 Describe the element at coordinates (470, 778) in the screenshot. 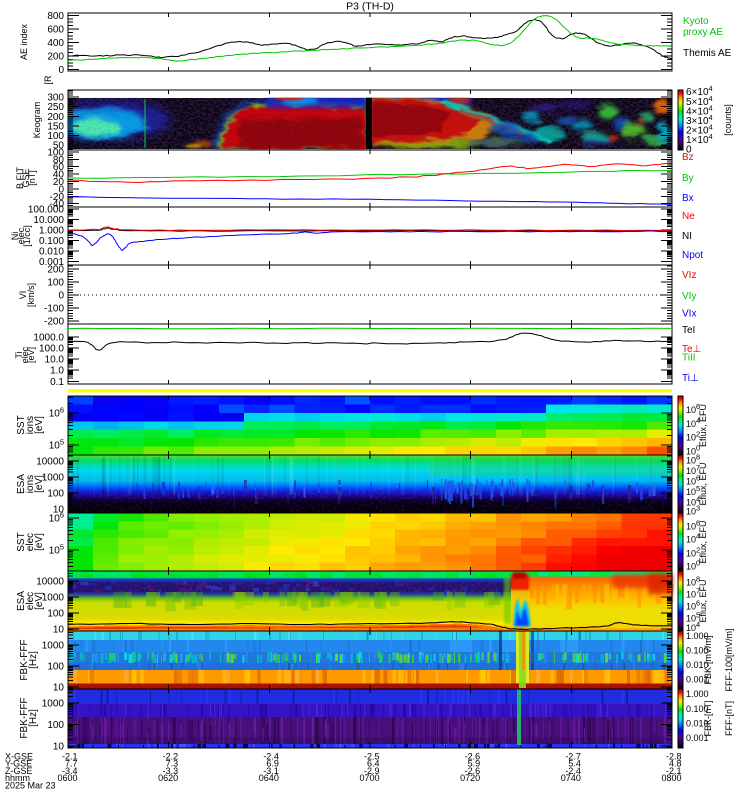

I see `svg-text: 0720` at that location.